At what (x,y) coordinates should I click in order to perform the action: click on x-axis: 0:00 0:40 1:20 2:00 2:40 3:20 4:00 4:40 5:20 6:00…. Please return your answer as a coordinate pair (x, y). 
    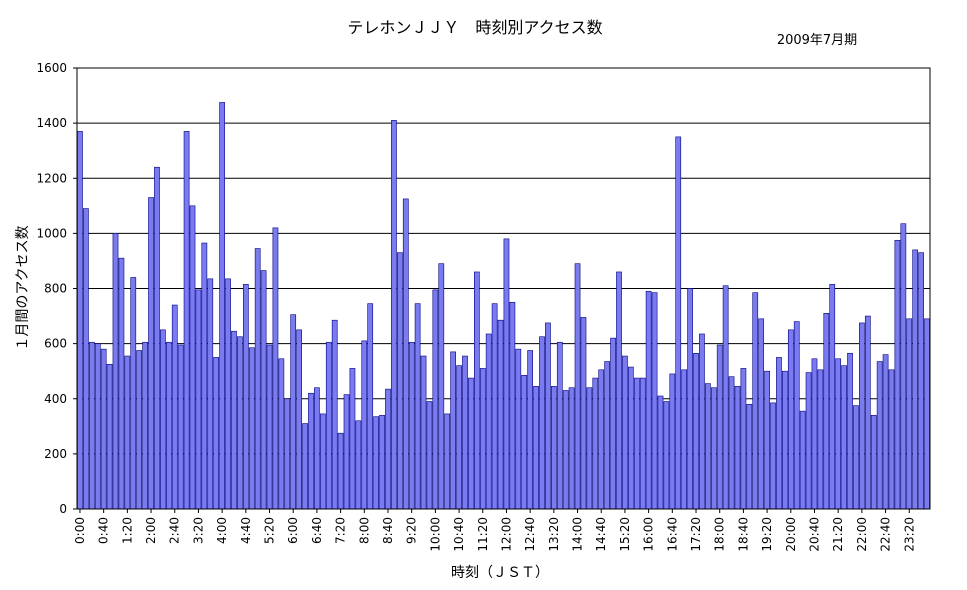
    Looking at the image, I should click on (494, 530).